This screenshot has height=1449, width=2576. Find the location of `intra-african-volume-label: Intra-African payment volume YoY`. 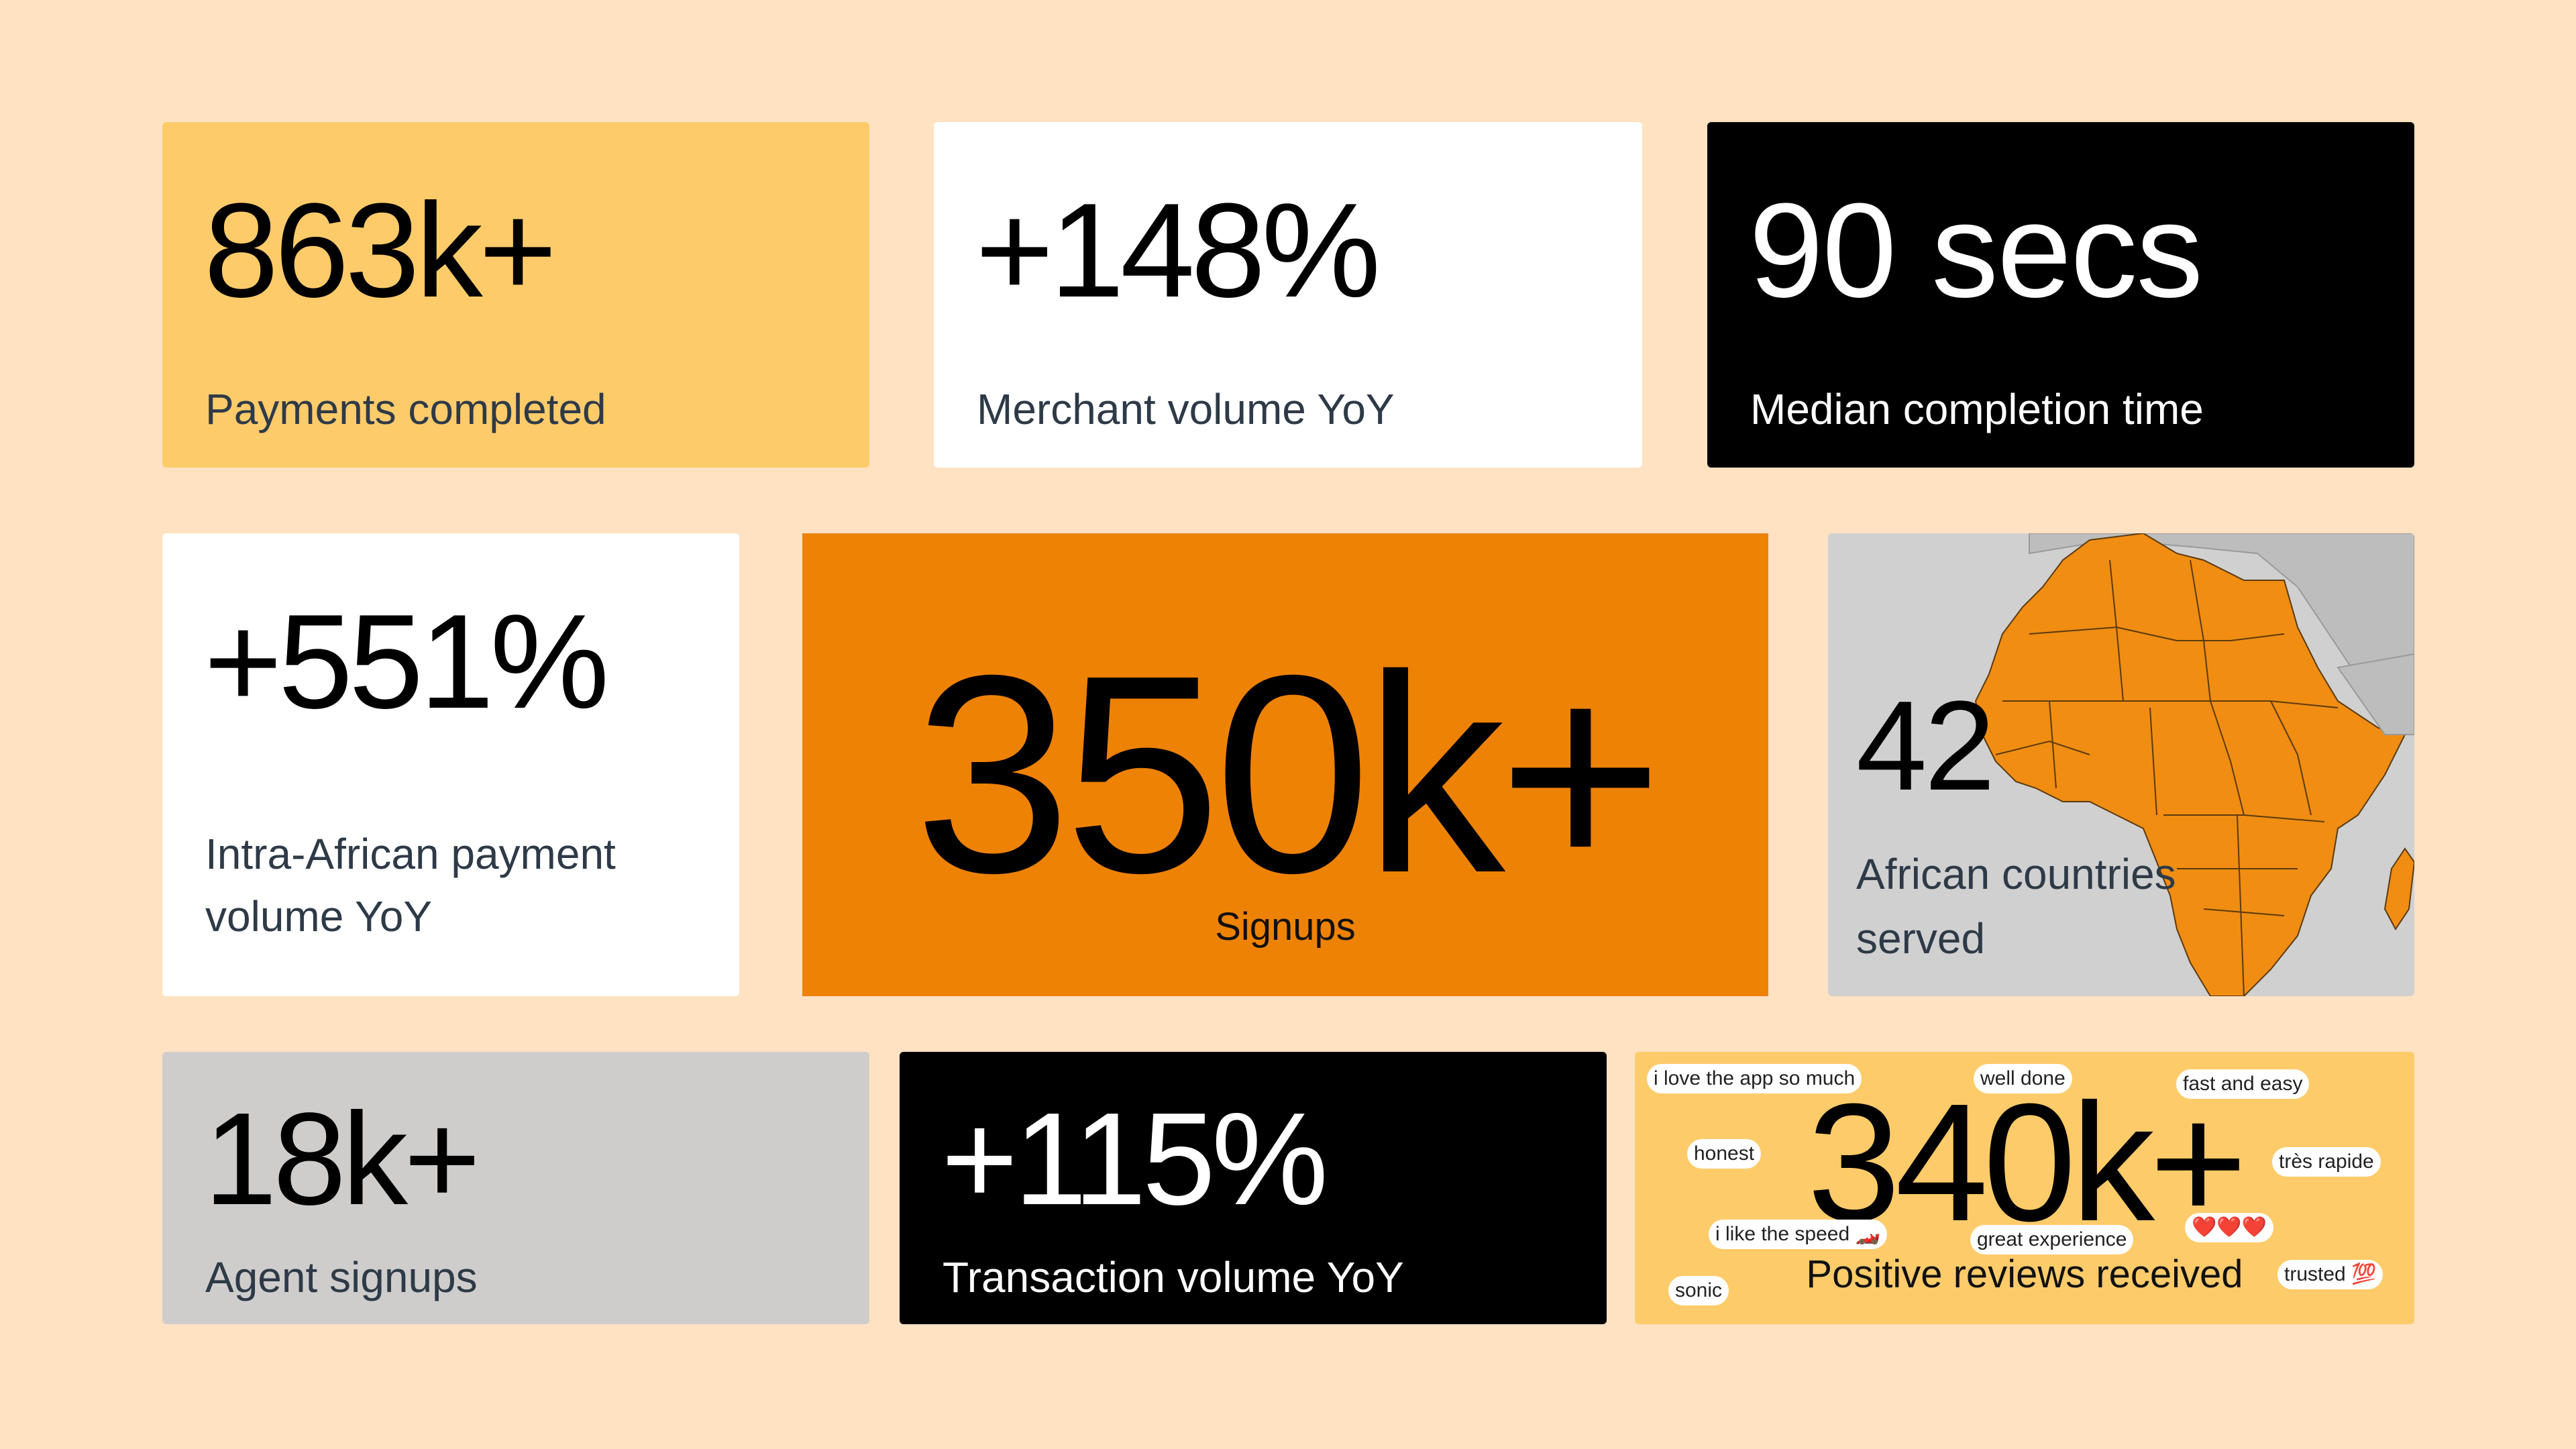

intra-african-volume-label: Intra-African payment volume YoY is located at coordinates (410, 885).